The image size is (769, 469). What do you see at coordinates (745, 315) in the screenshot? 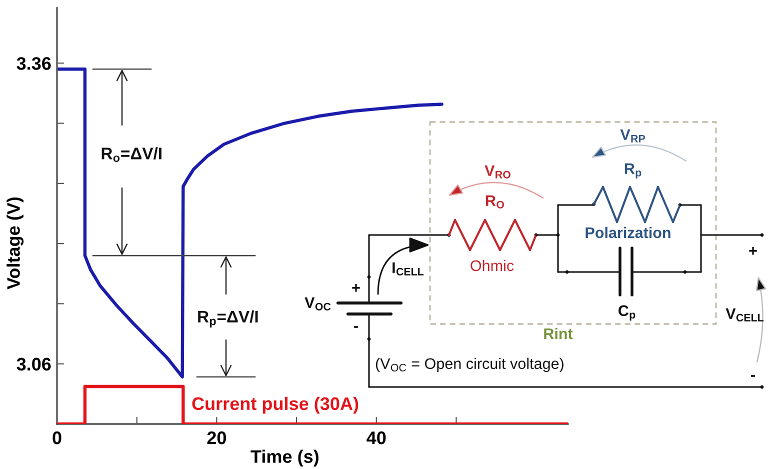
I see `text: V$_{CELL}$` at bounding box center [745, 315].